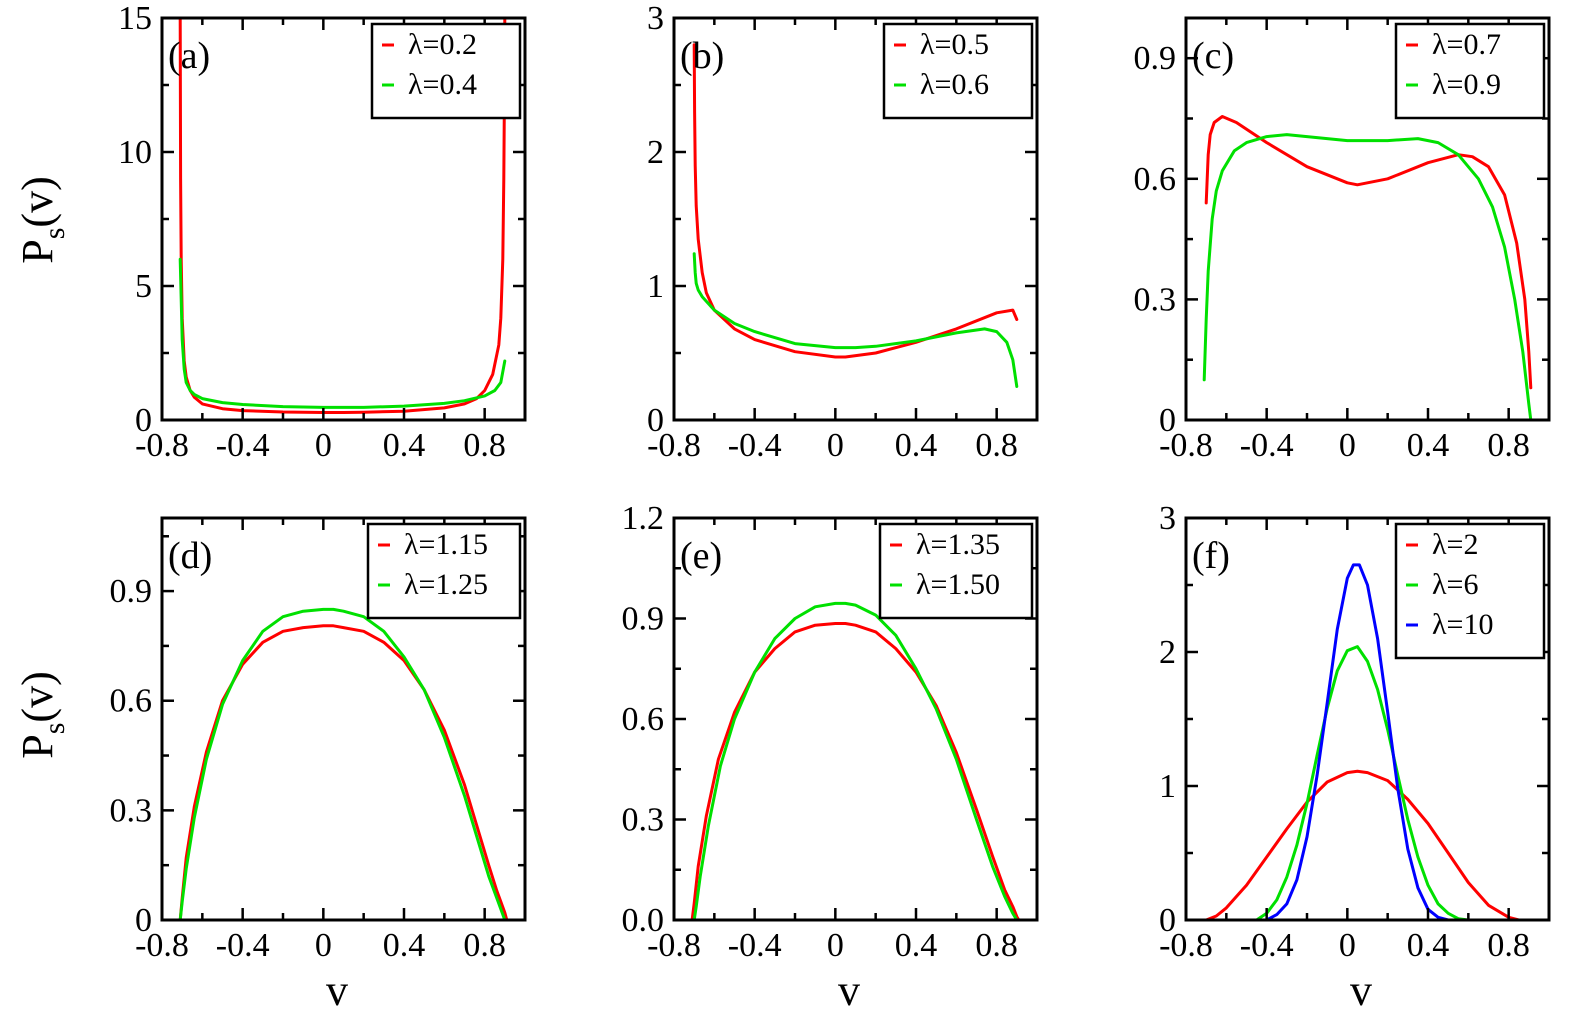 The width and height of the screenshot is (1593, 1017). I want to click on panel-a-ticks: -0.8 -0.4 0 0.4 0.8 0 5 10 15, so click(322, 232).